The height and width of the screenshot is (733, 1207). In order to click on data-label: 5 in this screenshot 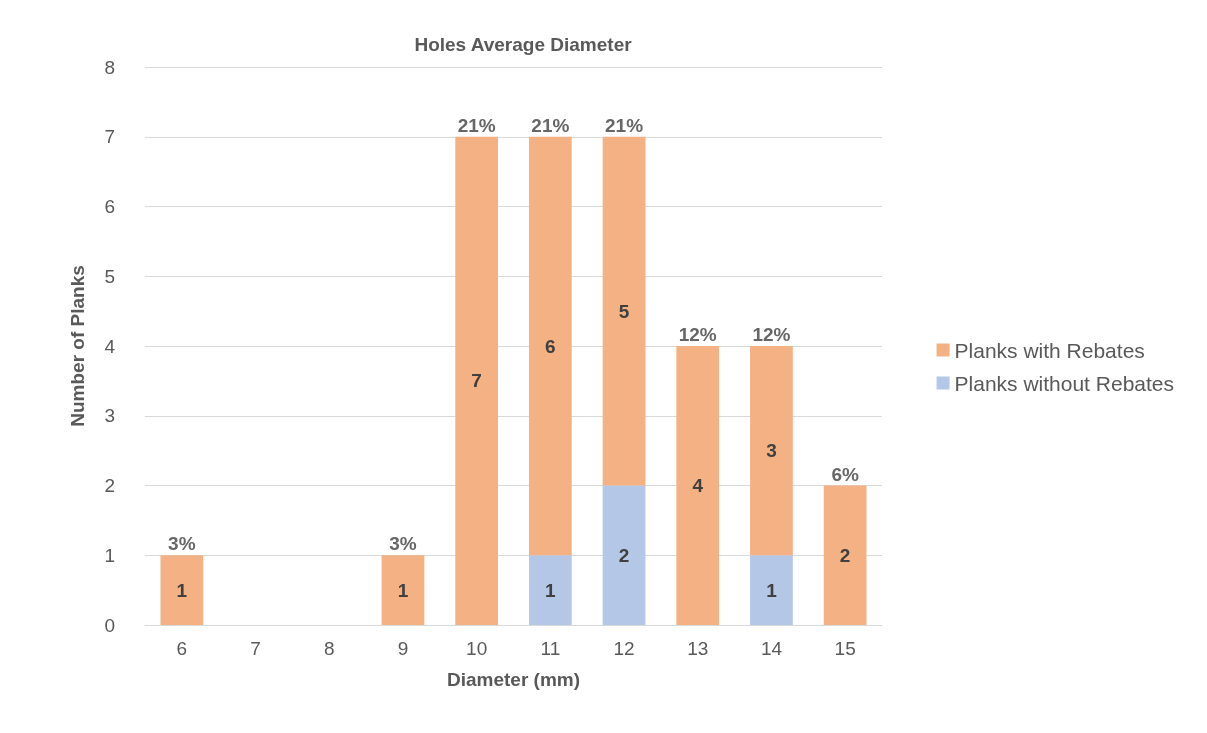, I will do `click(624, 311)`.